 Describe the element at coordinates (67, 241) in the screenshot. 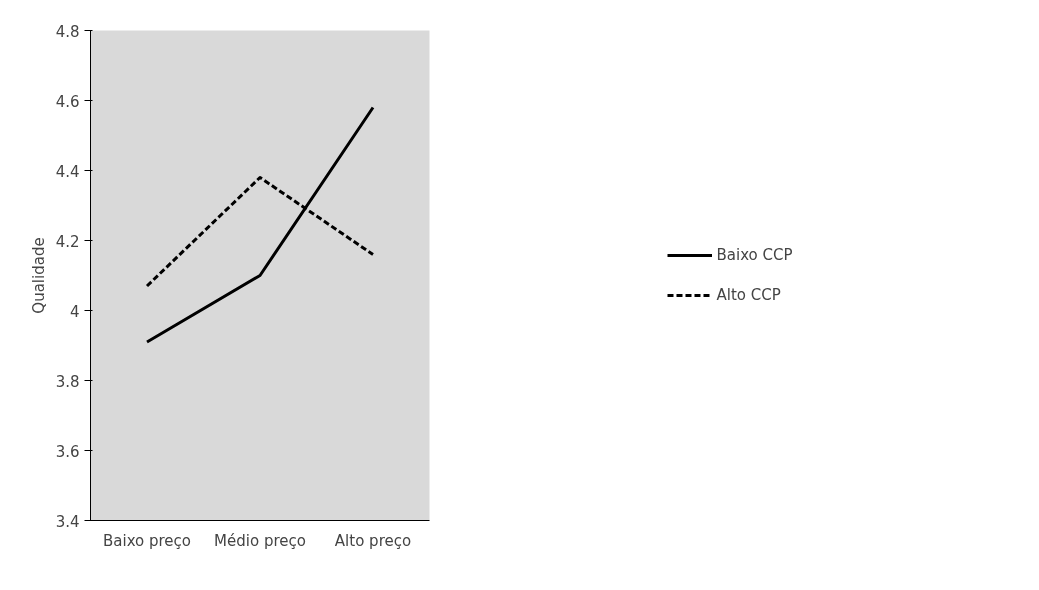

I see `y-tick-label: 4.2` at that location.